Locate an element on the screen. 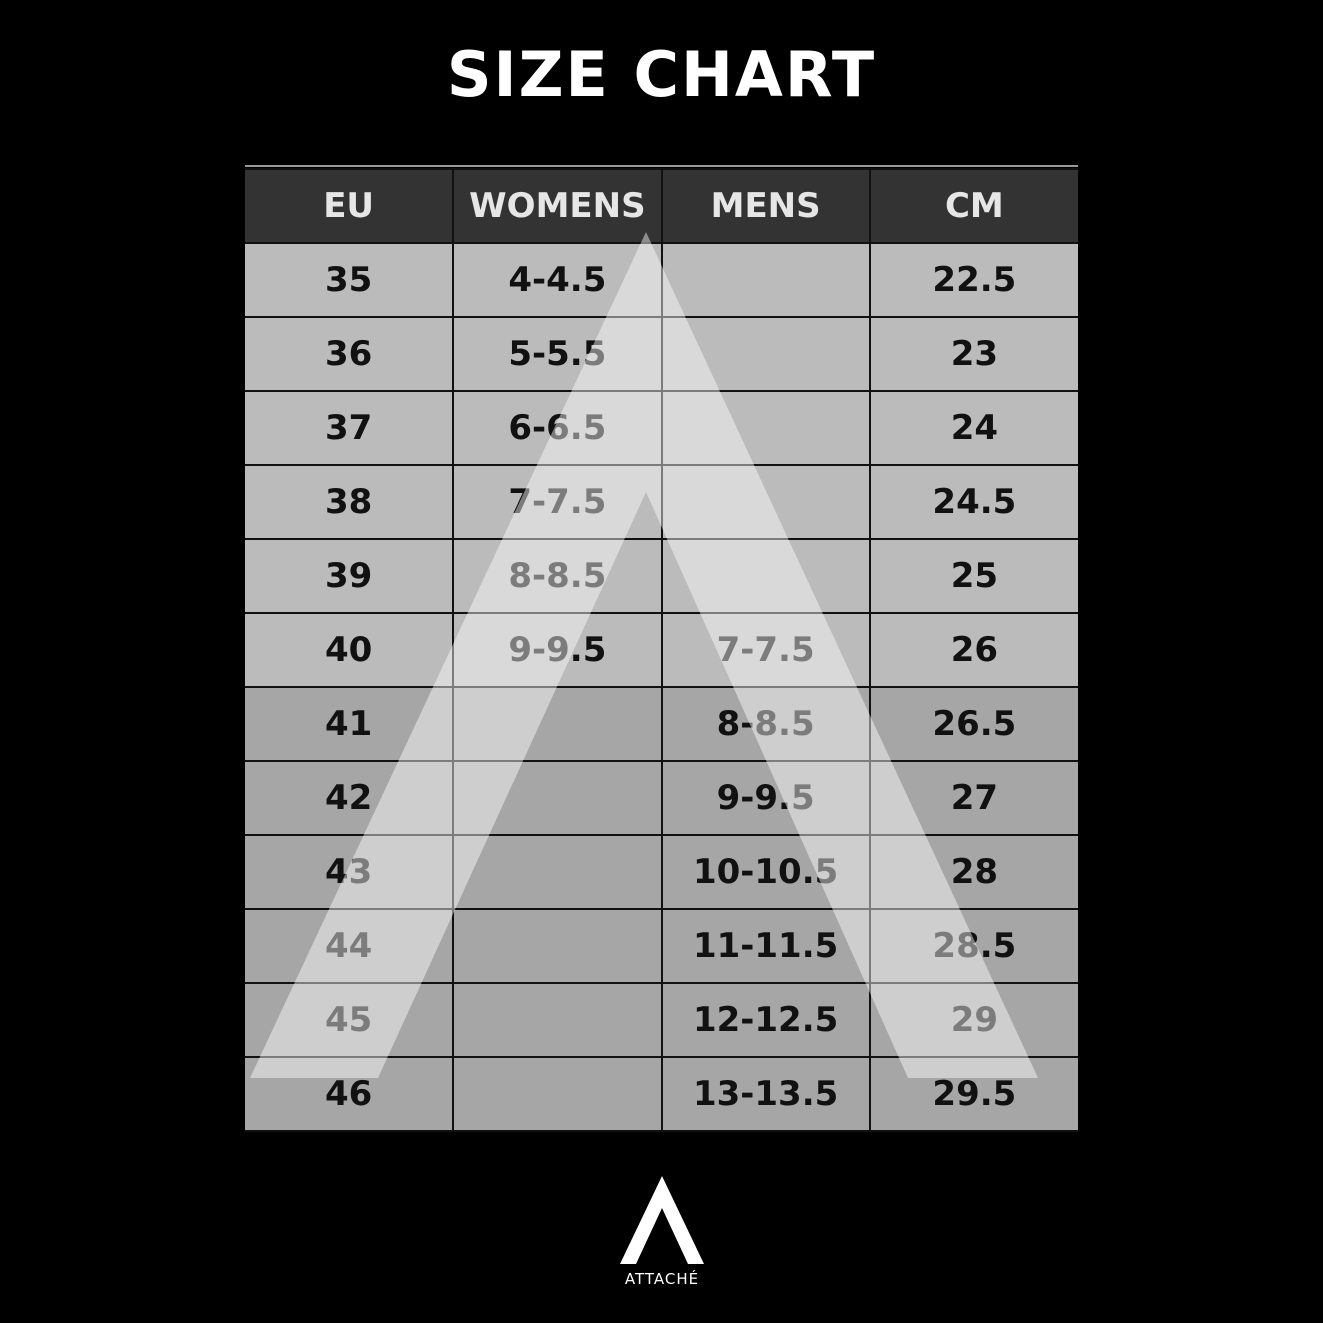 The width and height of the screenshot is (1323, 1323). table-row: 40 9-9.5 7-7.5 26 is located at coordinates (661, 650).